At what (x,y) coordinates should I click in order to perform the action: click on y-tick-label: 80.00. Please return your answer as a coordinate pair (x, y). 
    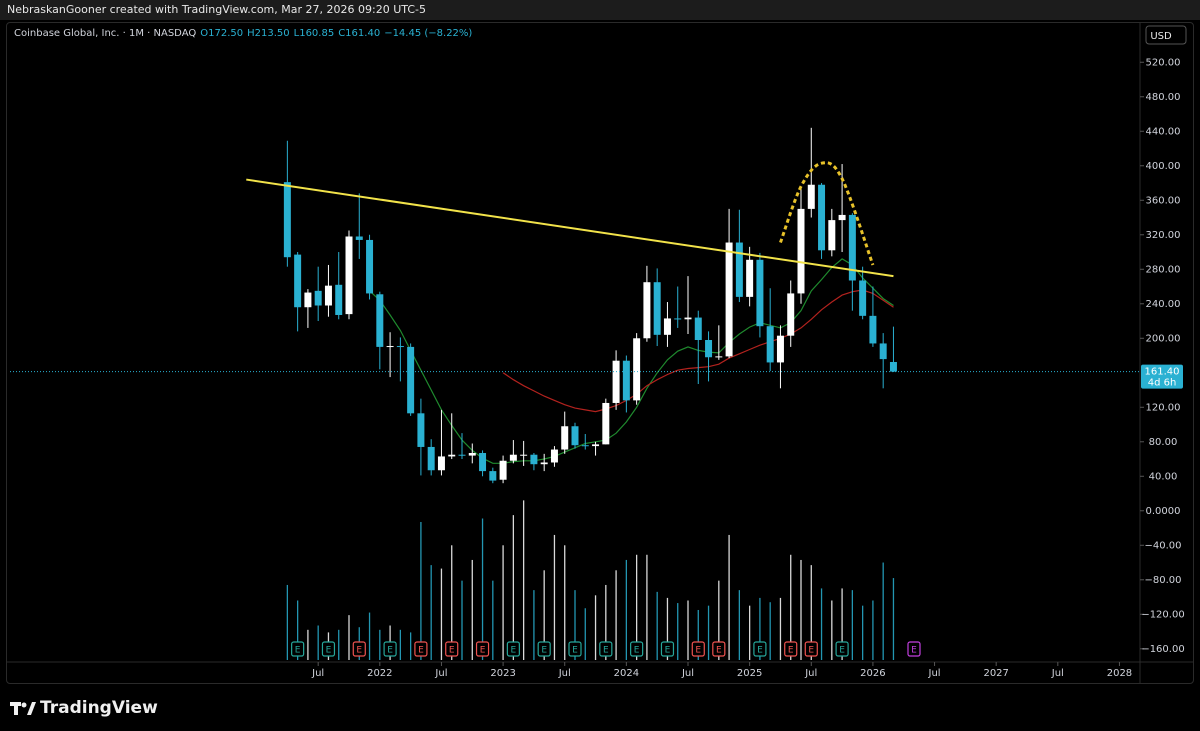
    Looking at the image, I should click on (1163, 442).